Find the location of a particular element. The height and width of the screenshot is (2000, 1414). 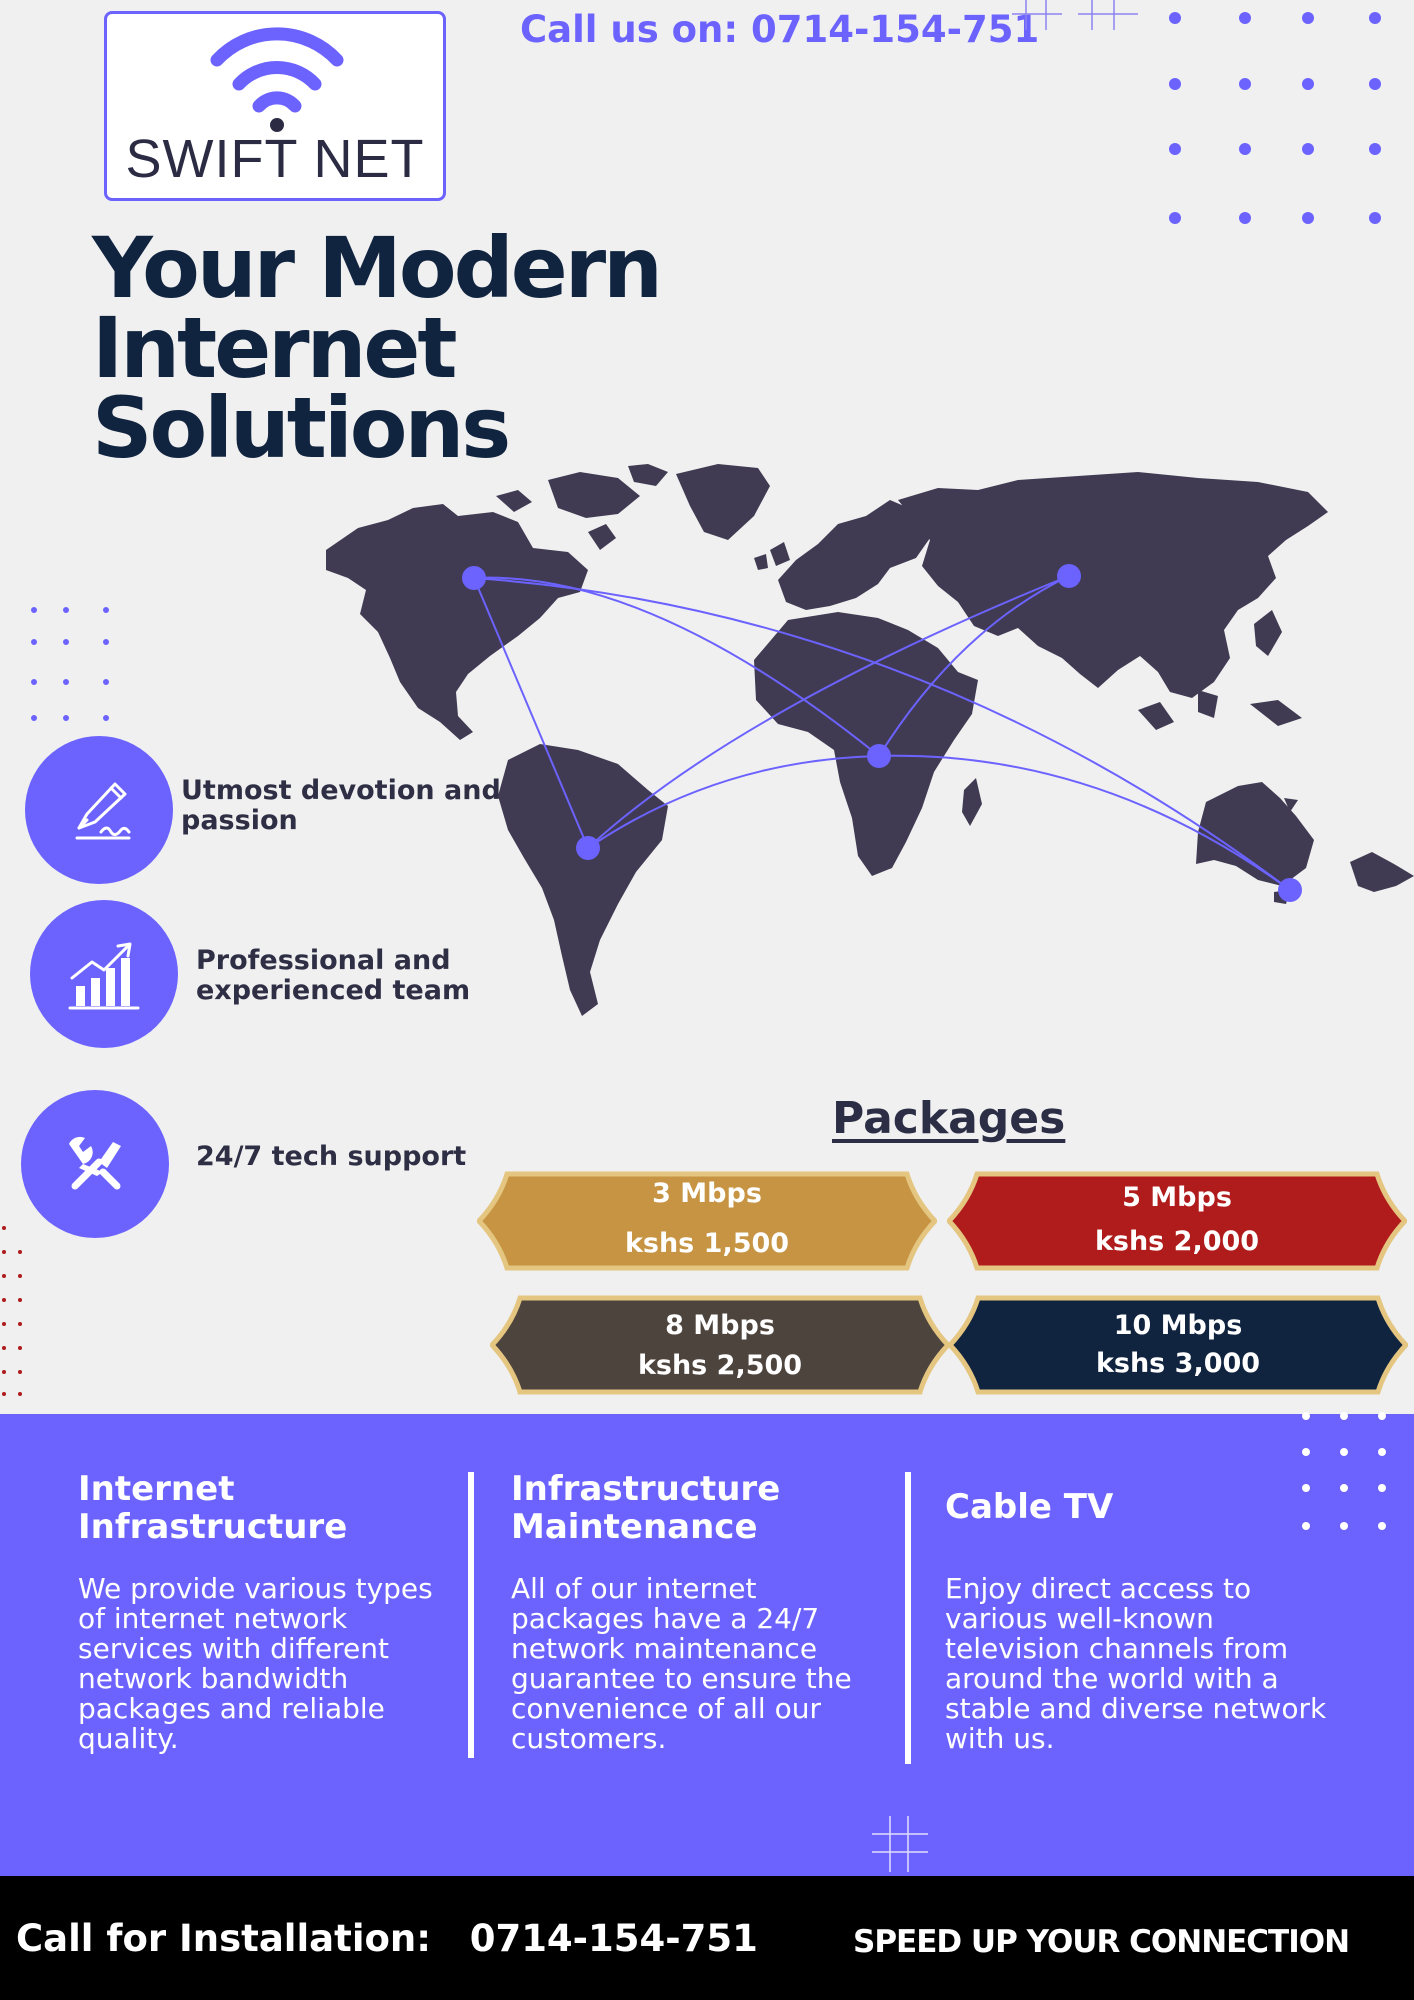

service-line: stable and diverse network is located at coordinates (1136, 1708).